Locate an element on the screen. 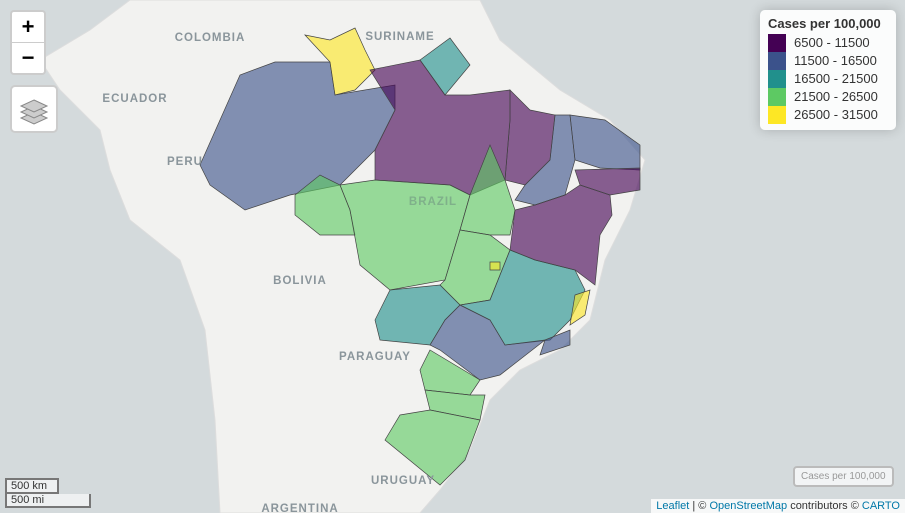 The height and width of the screenshot is (513, 905). link: Leaflet is located at coordinates (673, 506).